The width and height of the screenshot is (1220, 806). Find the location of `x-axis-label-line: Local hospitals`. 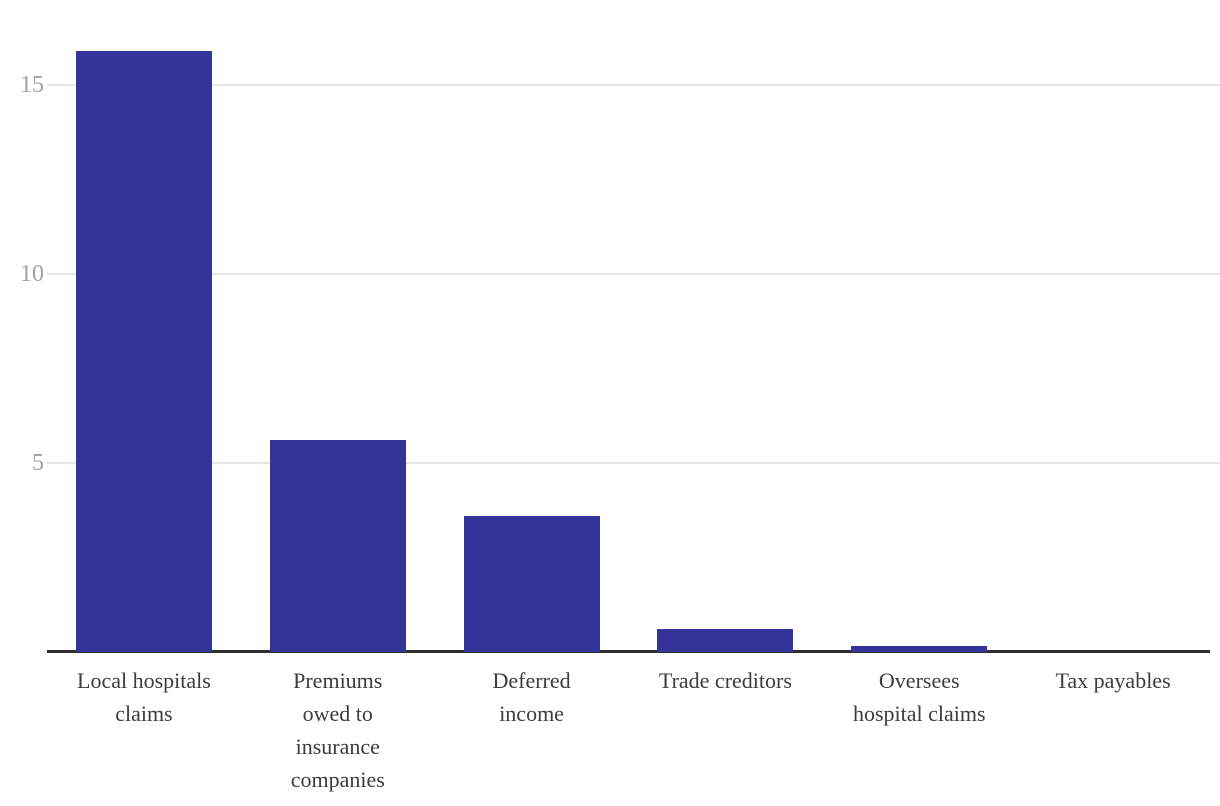

x-axis-label-line: Local hospitals is located at coordinates (144, 680).